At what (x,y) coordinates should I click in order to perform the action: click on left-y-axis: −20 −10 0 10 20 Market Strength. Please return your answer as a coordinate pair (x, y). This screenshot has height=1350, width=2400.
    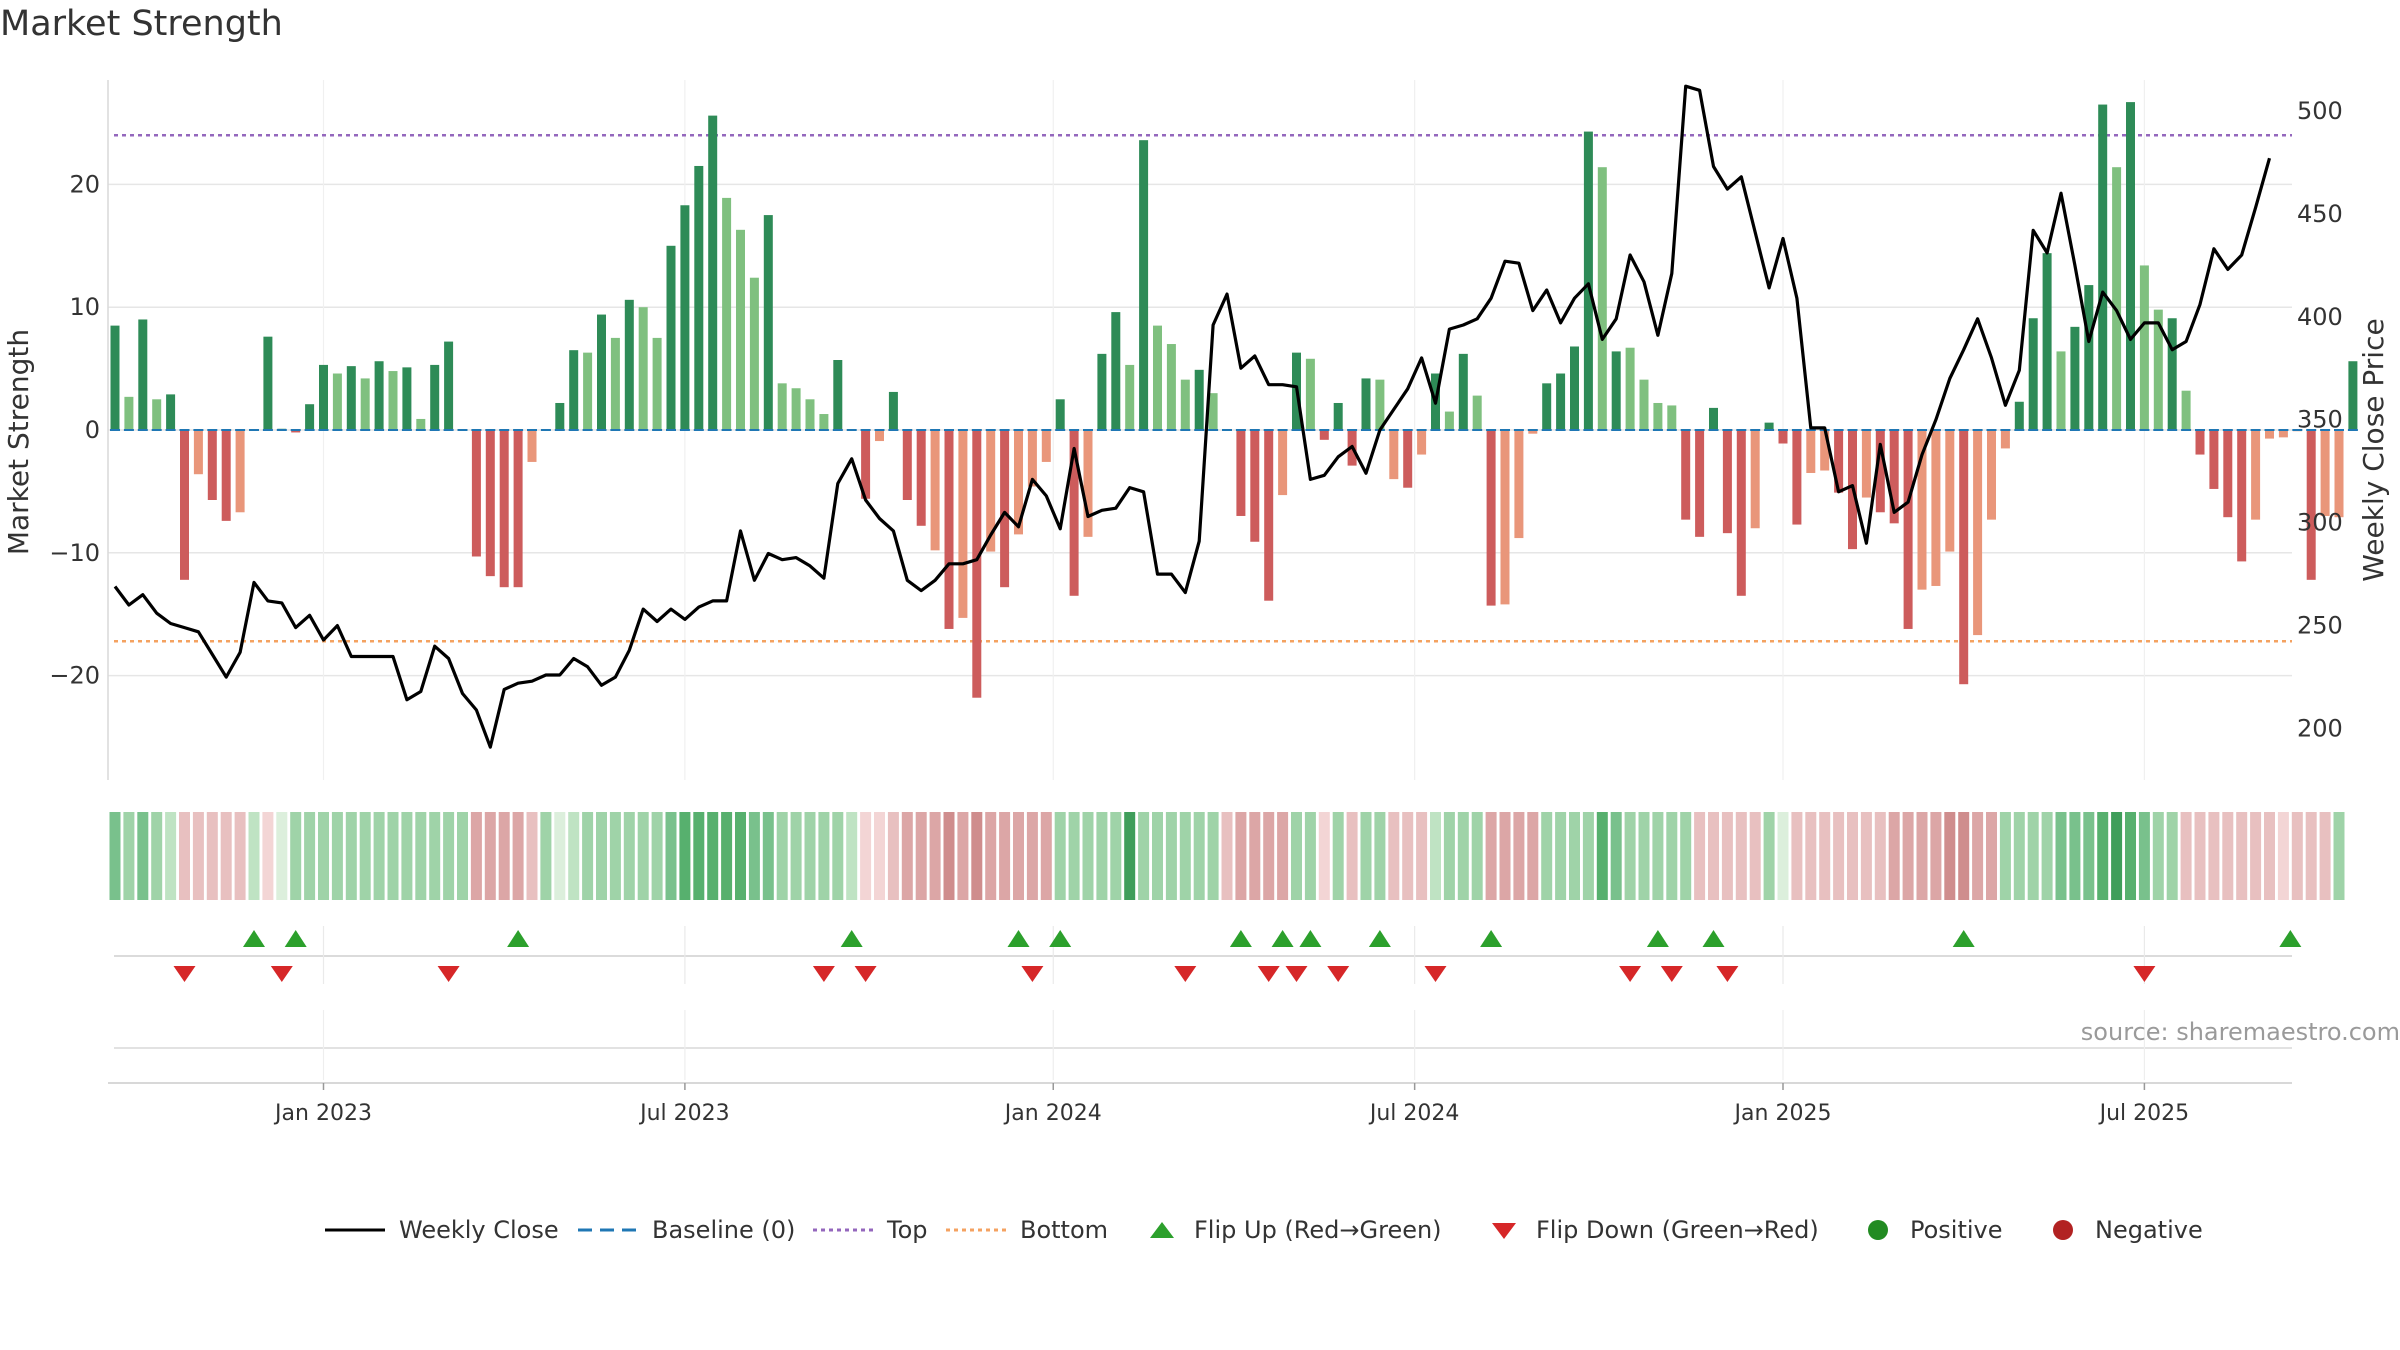
    Looking at the image, I should click on (51, 429).